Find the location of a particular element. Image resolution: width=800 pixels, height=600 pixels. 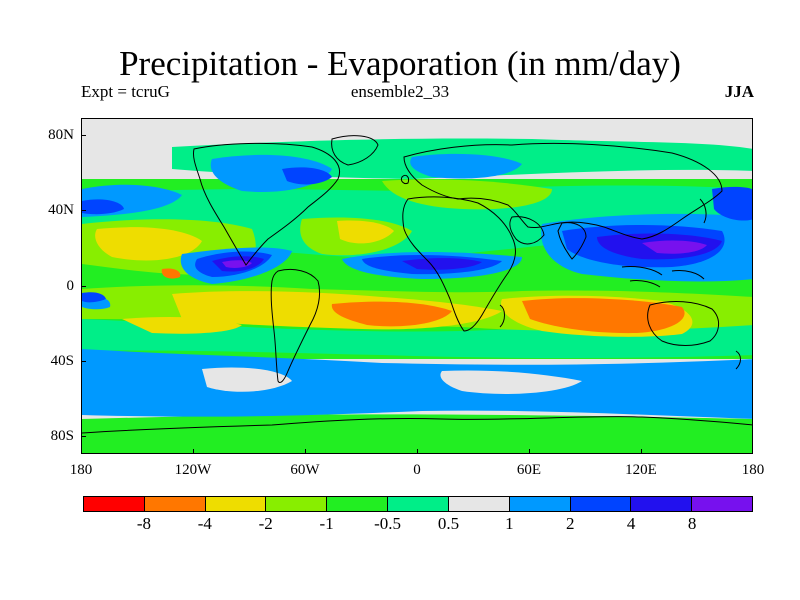

field-grey-south-patch is located at coordinates (511, 382).